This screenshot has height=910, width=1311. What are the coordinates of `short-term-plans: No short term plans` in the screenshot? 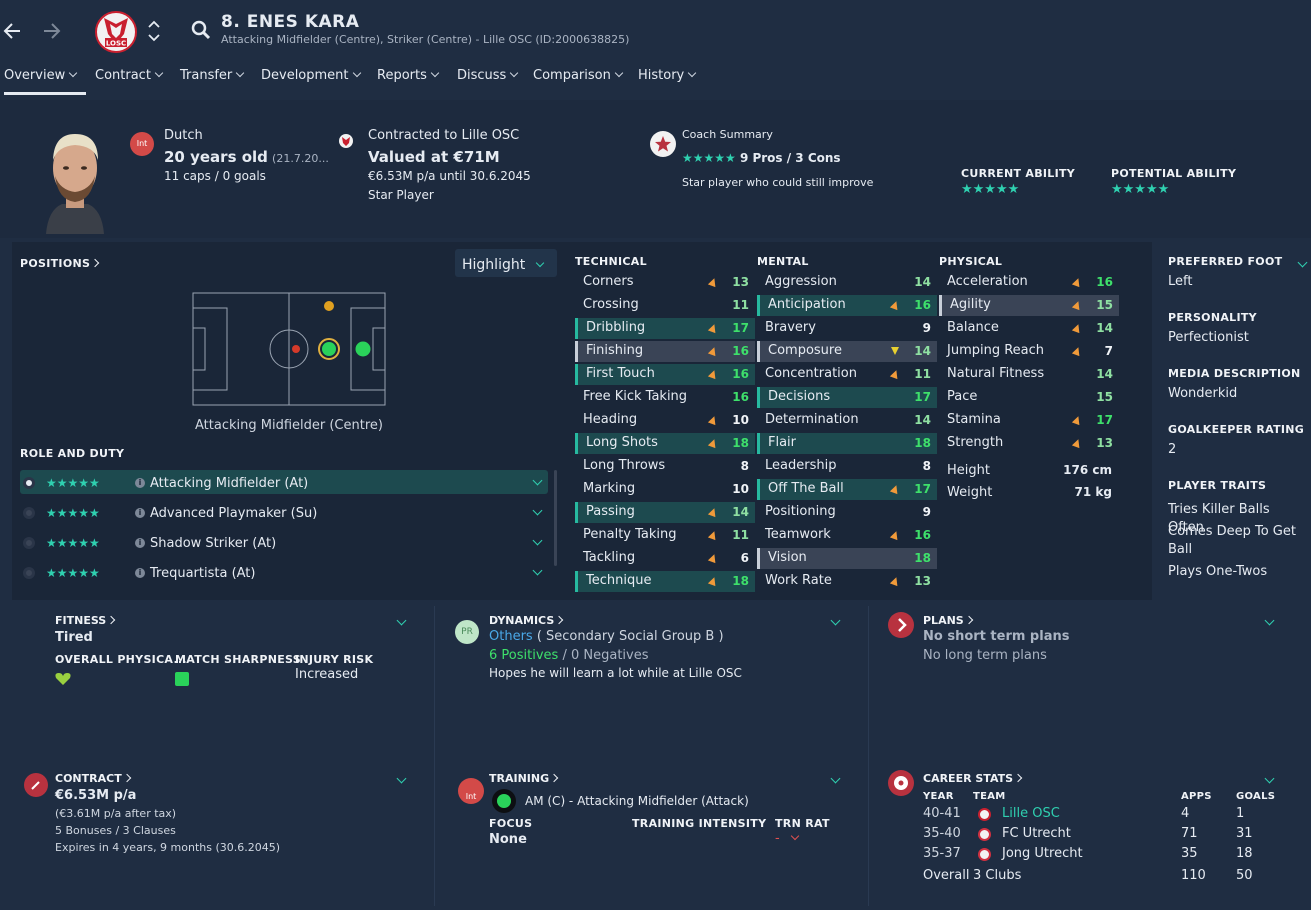 It's located at (996, 636).